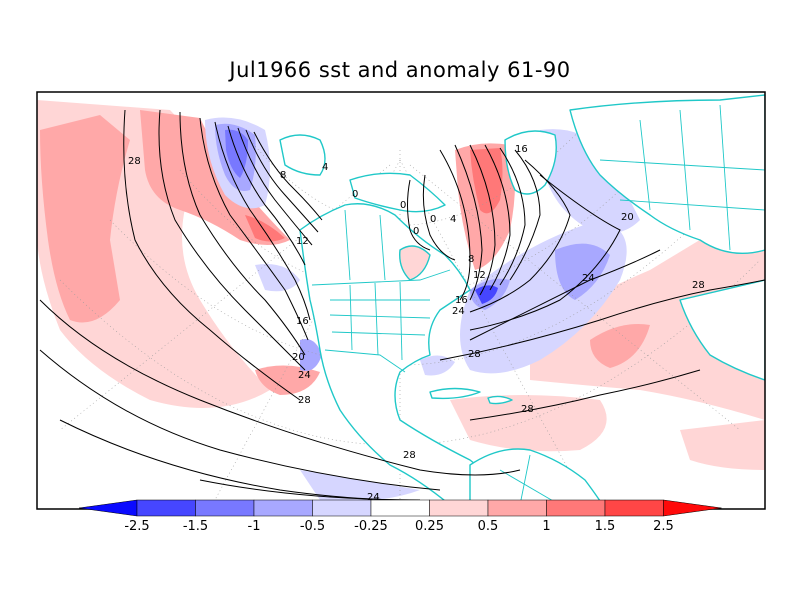  What do you see at coordinates (488, 526) in the screenshot?
I see `colorbar-tick-label: 0.5` at bounding box center [488, 526].